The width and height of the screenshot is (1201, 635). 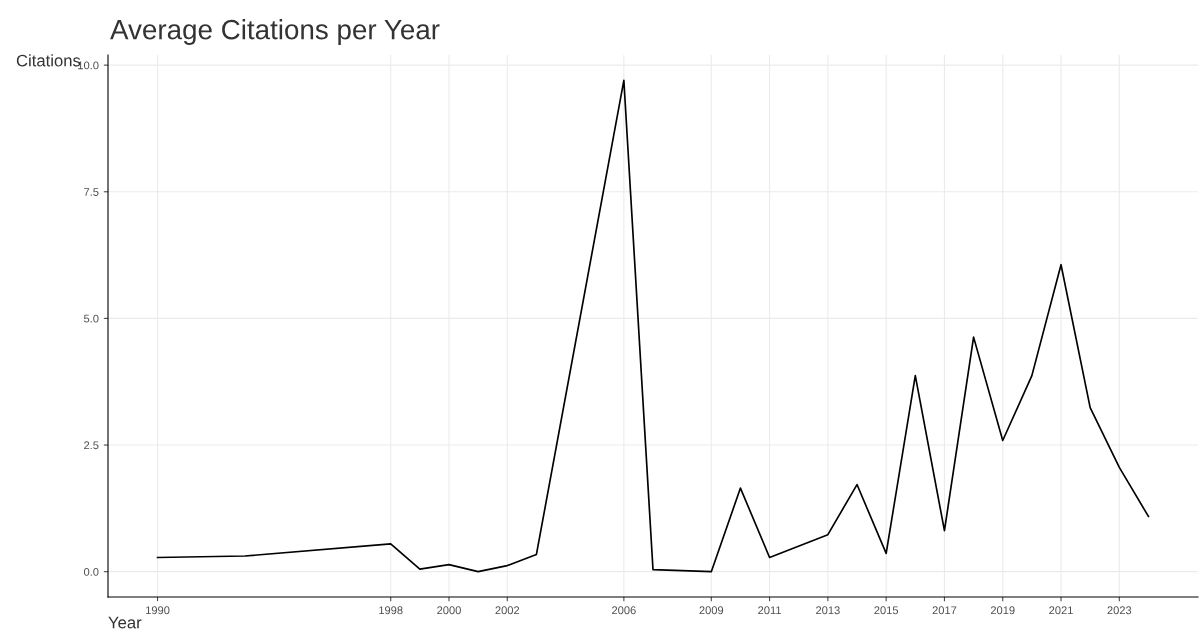 I want to click on x-tick-label: 2015, so click(x=886, y=610).